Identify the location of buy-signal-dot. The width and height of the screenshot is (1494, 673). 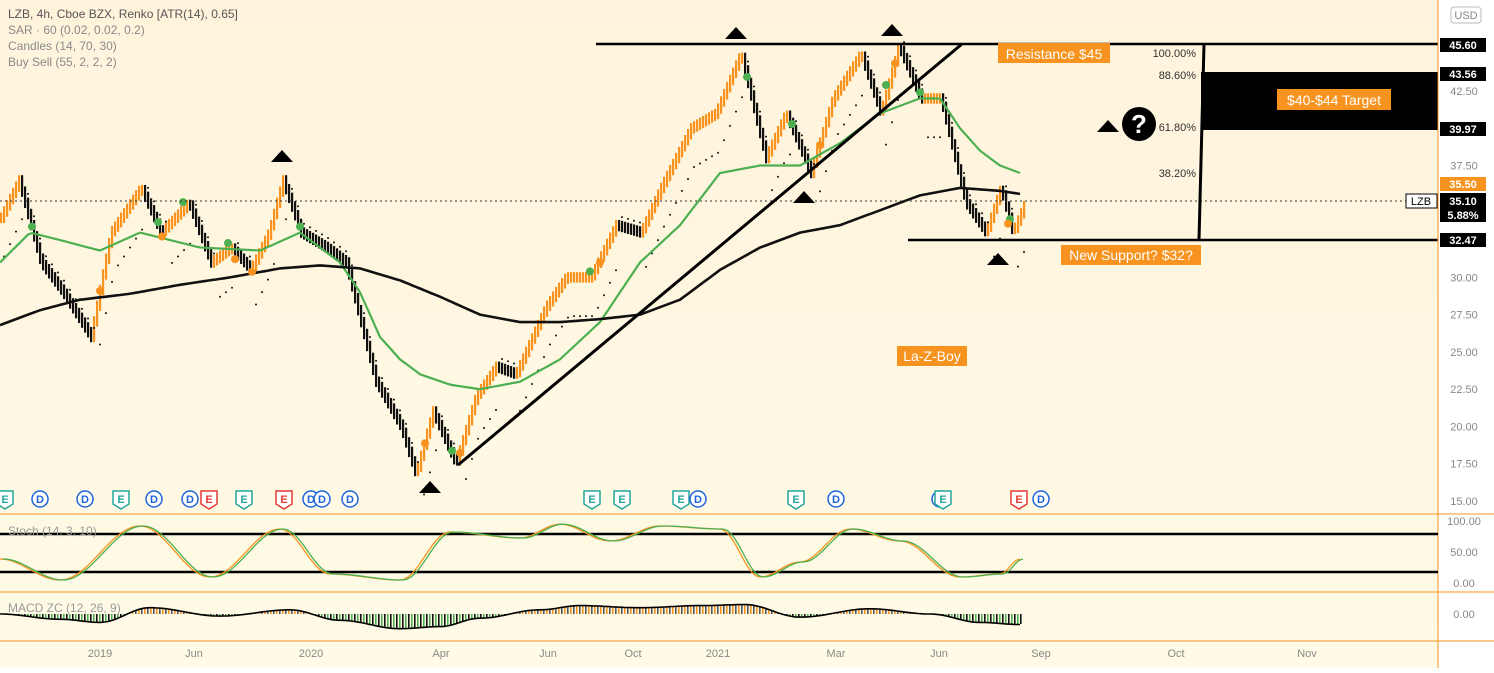
(183, 202).